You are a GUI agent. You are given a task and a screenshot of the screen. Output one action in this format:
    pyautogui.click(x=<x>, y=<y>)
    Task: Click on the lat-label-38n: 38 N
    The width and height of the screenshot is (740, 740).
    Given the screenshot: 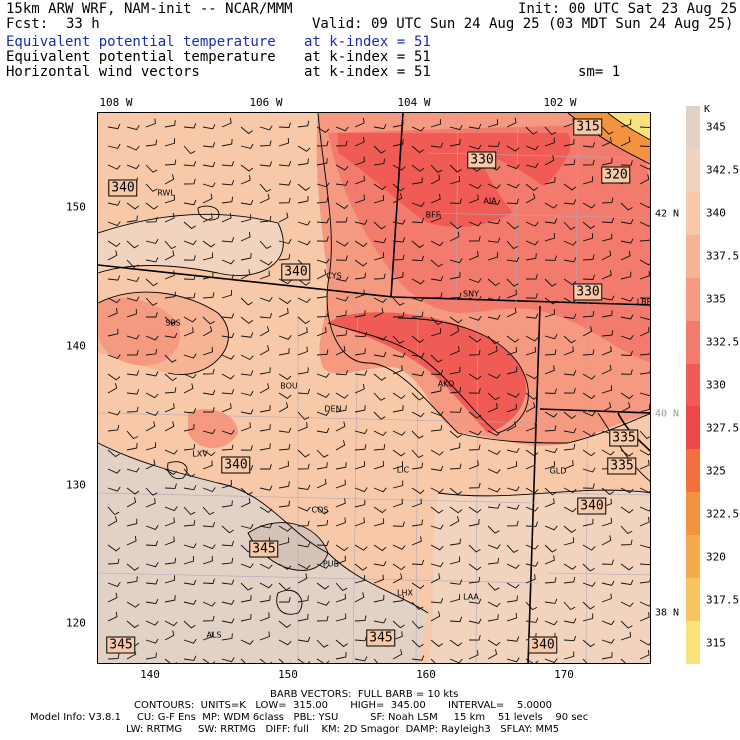 What is the action you would take?
    pyautogui.click(x=667, y=613)
    